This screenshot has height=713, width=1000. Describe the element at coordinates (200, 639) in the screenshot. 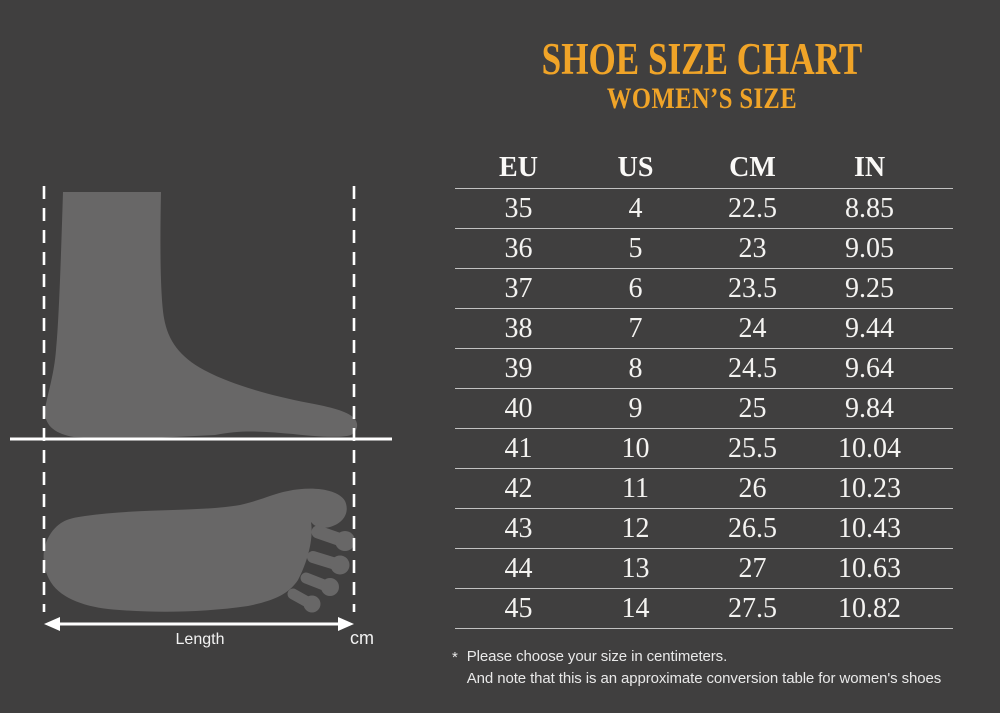

I see `length-label: Length` at that location.